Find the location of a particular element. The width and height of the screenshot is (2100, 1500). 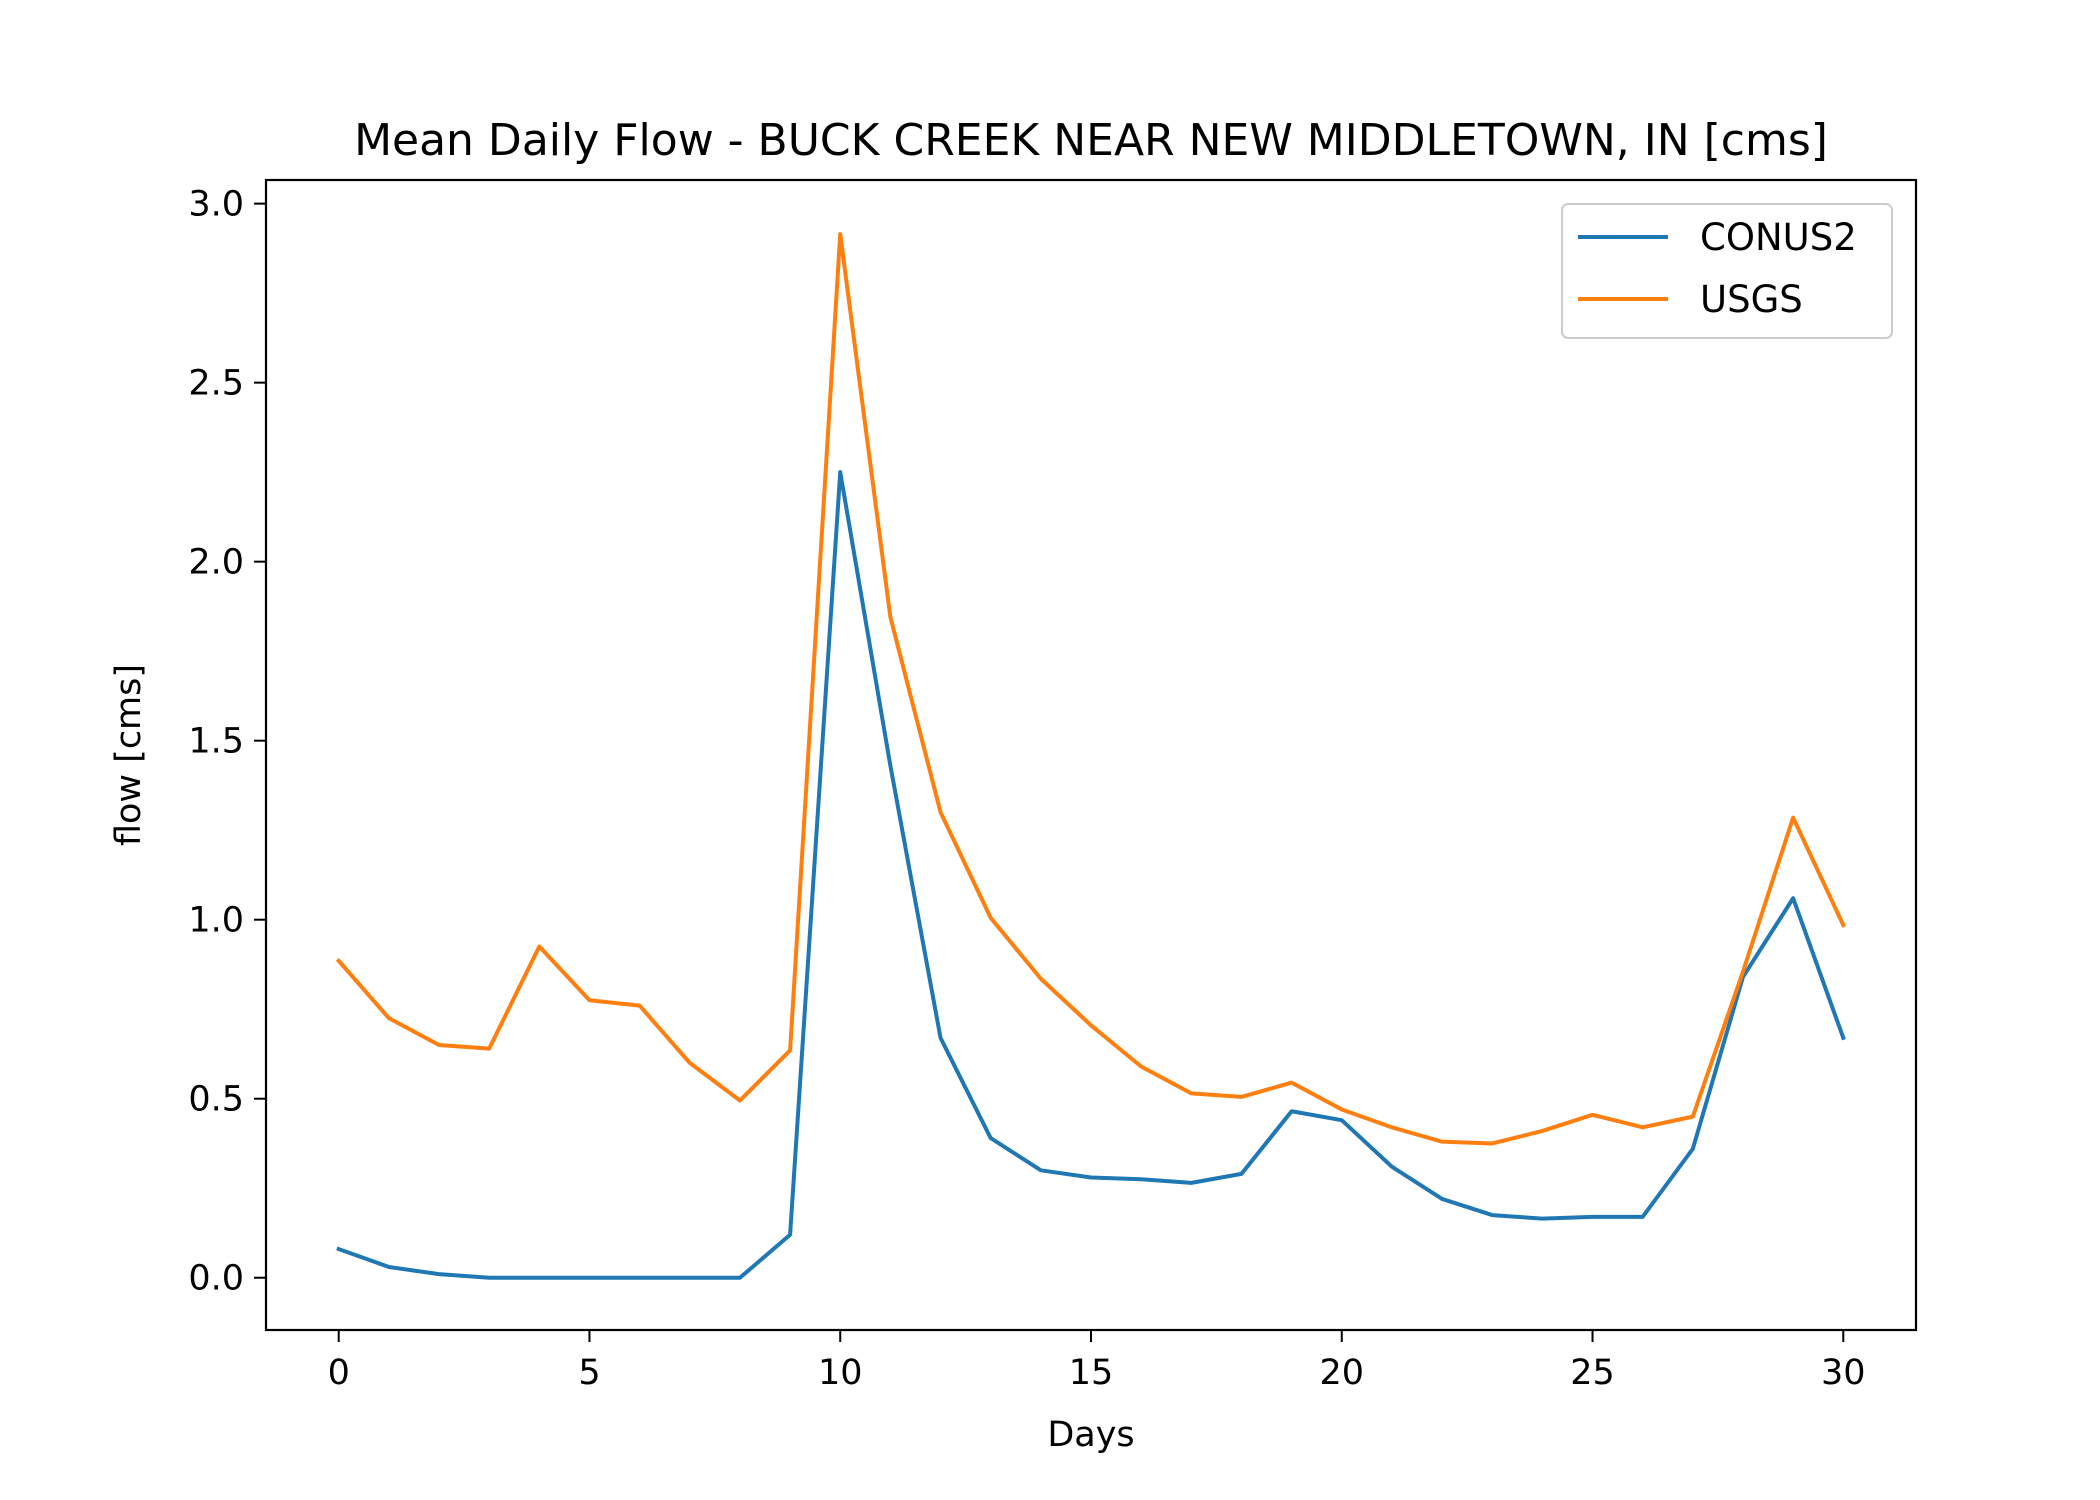

x-tick-label: 5 is located at coordinates (589, 1373).